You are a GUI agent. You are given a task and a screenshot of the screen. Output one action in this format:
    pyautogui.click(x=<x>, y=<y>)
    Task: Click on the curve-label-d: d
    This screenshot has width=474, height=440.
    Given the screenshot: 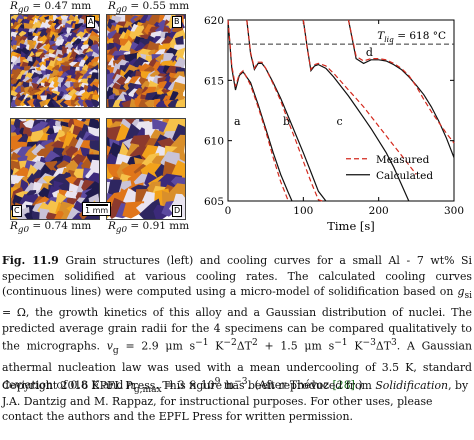 What is the action you would take?
    pyautogui.click(x=369, y=52)
    